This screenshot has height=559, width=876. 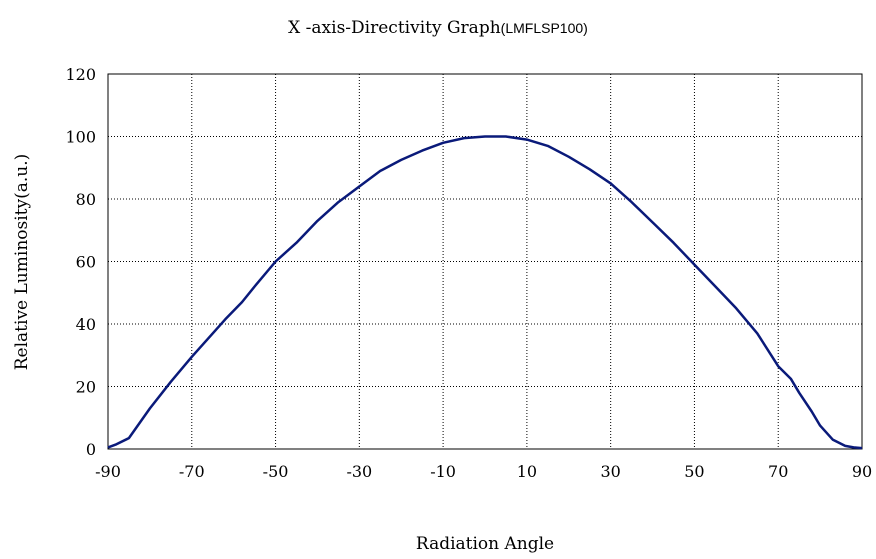 What do you see at coordinates (359, 471) in the screenshot?
I see `x-tick-label: -30` at bounding box center [359, 471].